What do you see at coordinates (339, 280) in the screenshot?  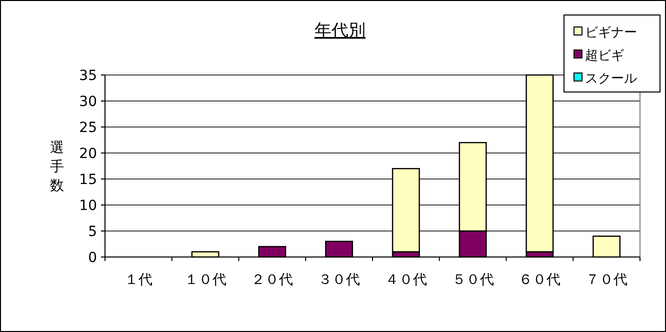 I see `x-tick-label: ３０代` at bounding box center [339, 280].